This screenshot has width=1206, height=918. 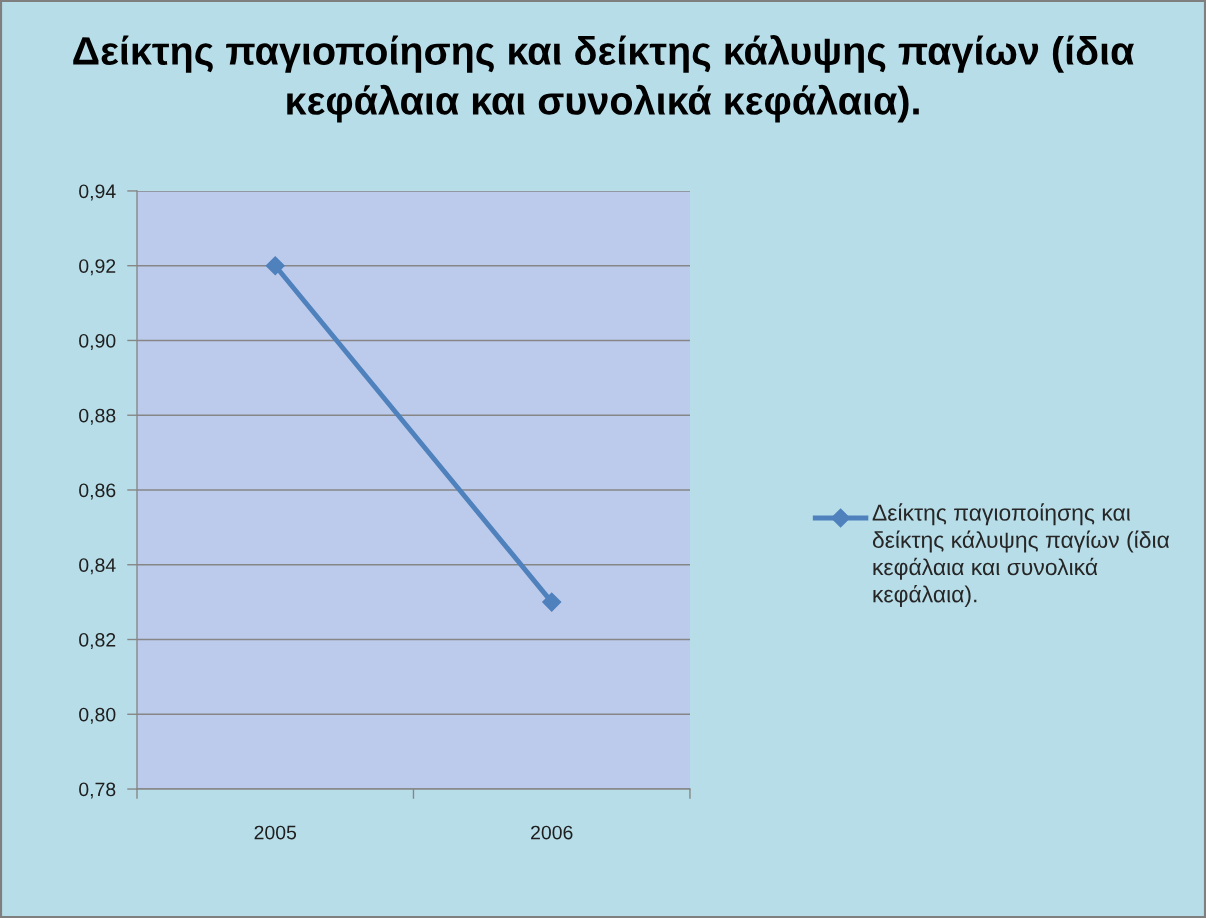 I want to click on y-tick-label: 0,94, so click(x=97, y=192).